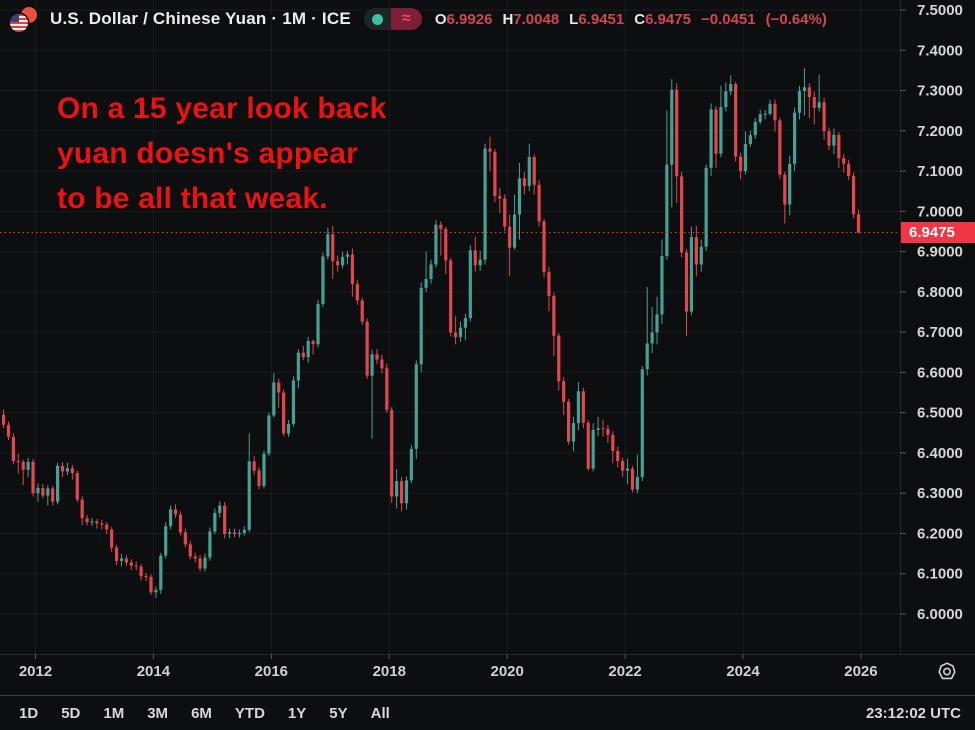 This screenshot has width=975, height=730. I want to click on market-status-badge: ≈, so click(392, 19).